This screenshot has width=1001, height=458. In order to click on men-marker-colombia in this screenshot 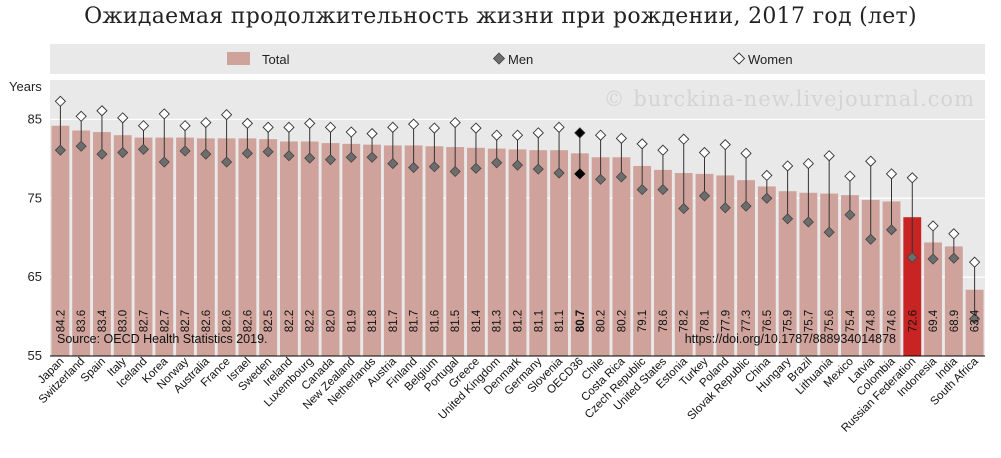, I will do `click(891, 230)`.